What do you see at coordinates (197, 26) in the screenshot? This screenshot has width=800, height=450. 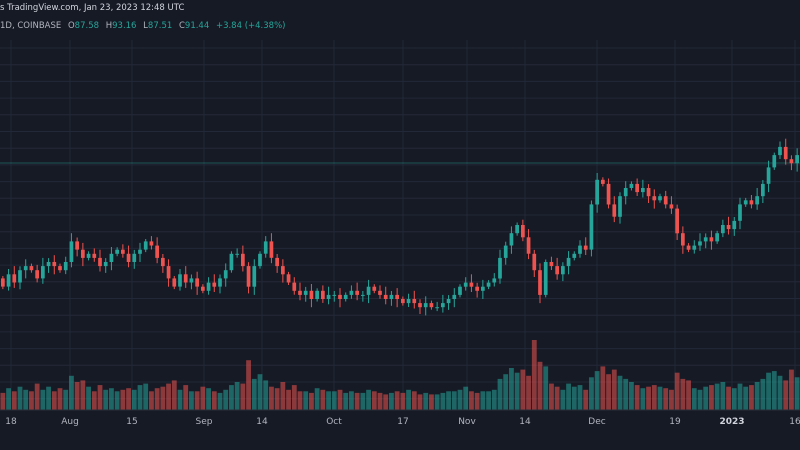 I see `close-value: 91.44` at bounding box center [197, 26].